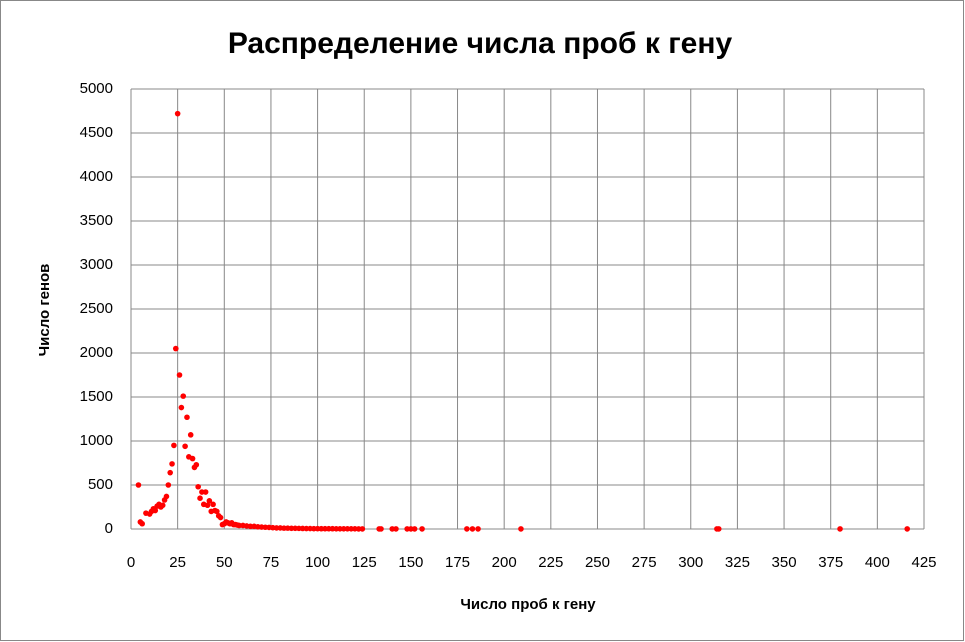 This screenshot has height=642, width=965. What do you see at coordinates (96, 176) in the screenshot?
I see `y-tick-label: 4000` at bounding box center [96, 176].